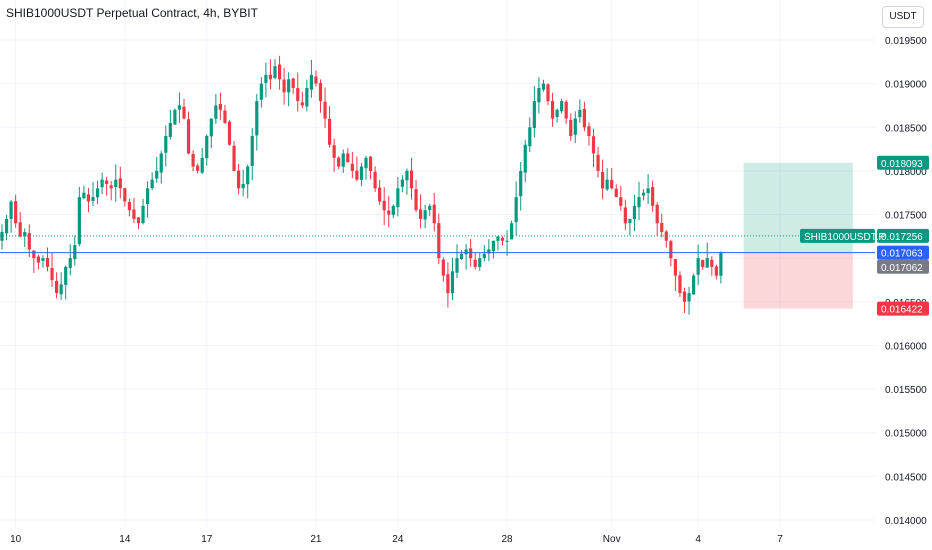  Describe the element at coordinates (316, 539) in the screenshot. I see `x-tick-label: 21` at that location.